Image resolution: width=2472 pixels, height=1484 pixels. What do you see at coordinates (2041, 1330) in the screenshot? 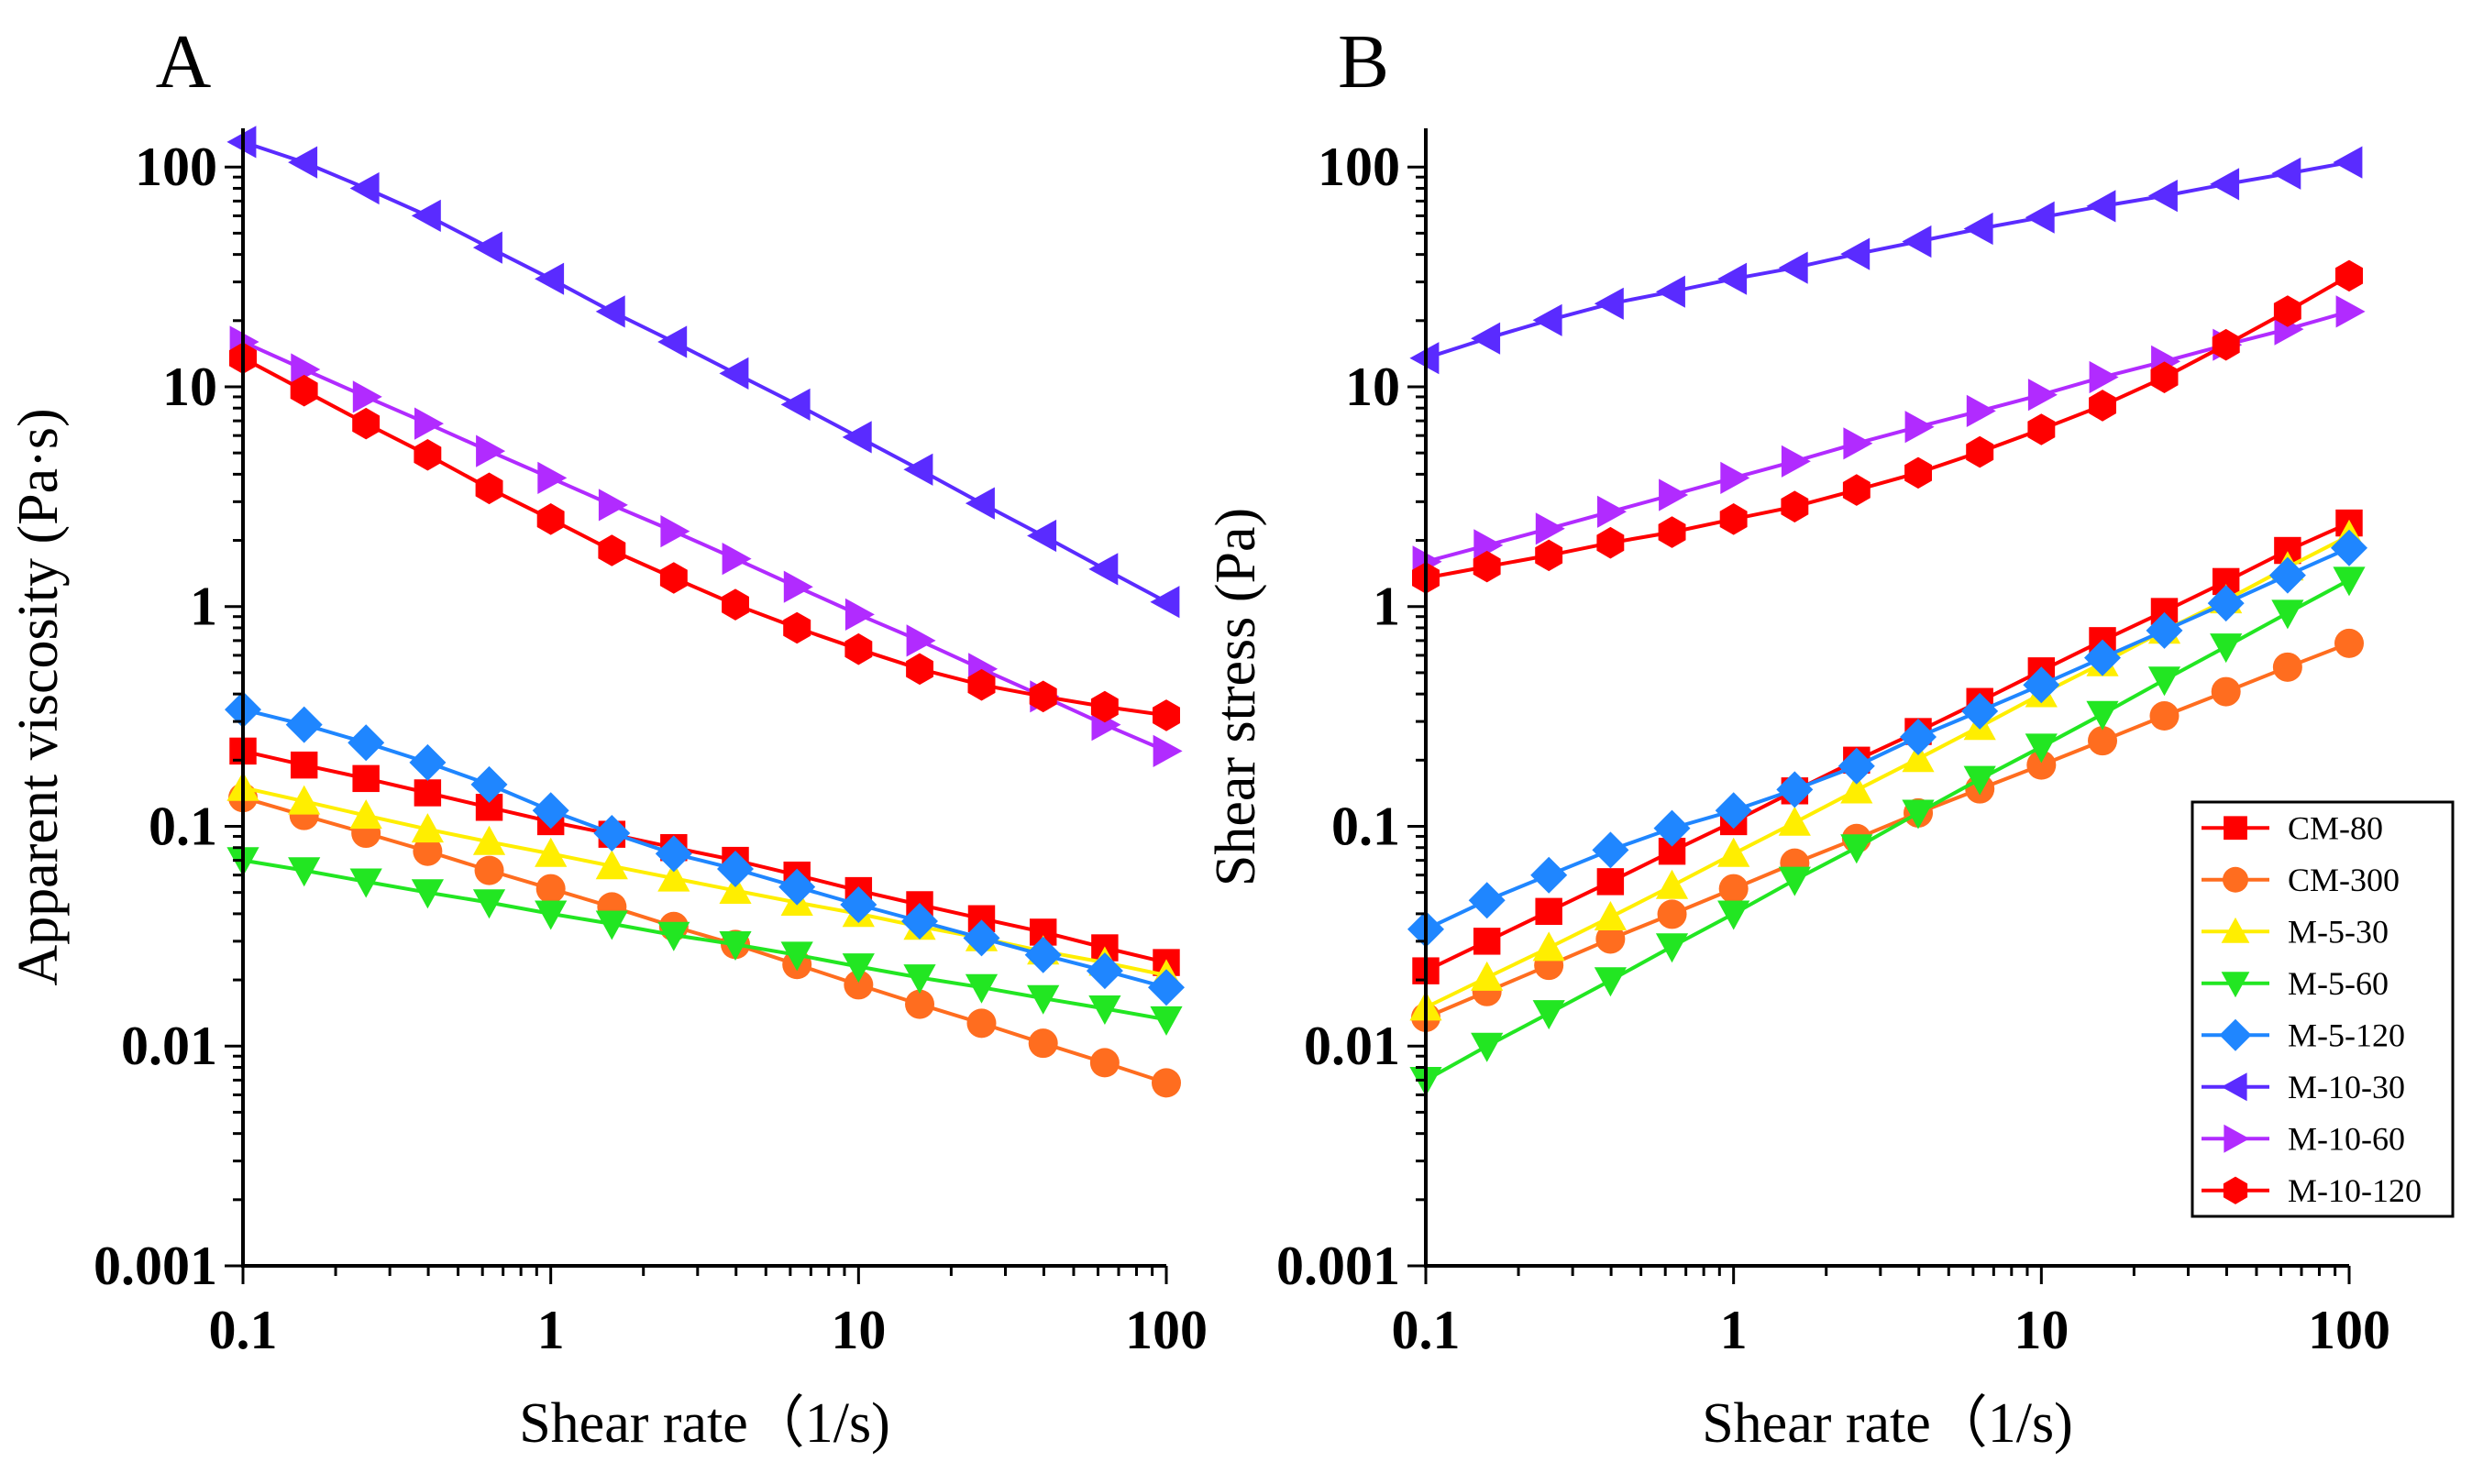
I see `panel-b-x-tick-label: 10` at bounding box center [2041, 1330].